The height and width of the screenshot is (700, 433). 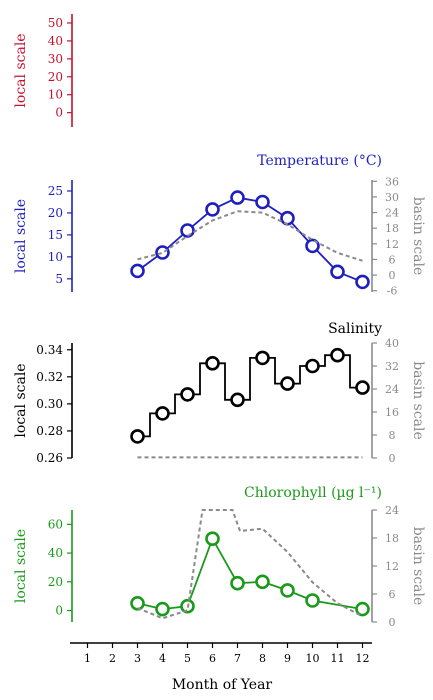 I want to click on x-tick-label: 8, so click(x=262, y=658).